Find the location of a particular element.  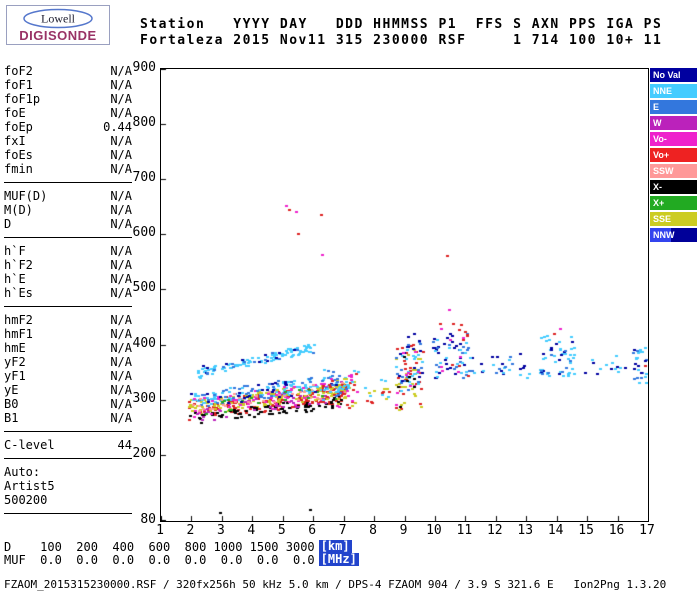

param-row-hmf2: hmF2 N/A is located at coordinates (68, 320).